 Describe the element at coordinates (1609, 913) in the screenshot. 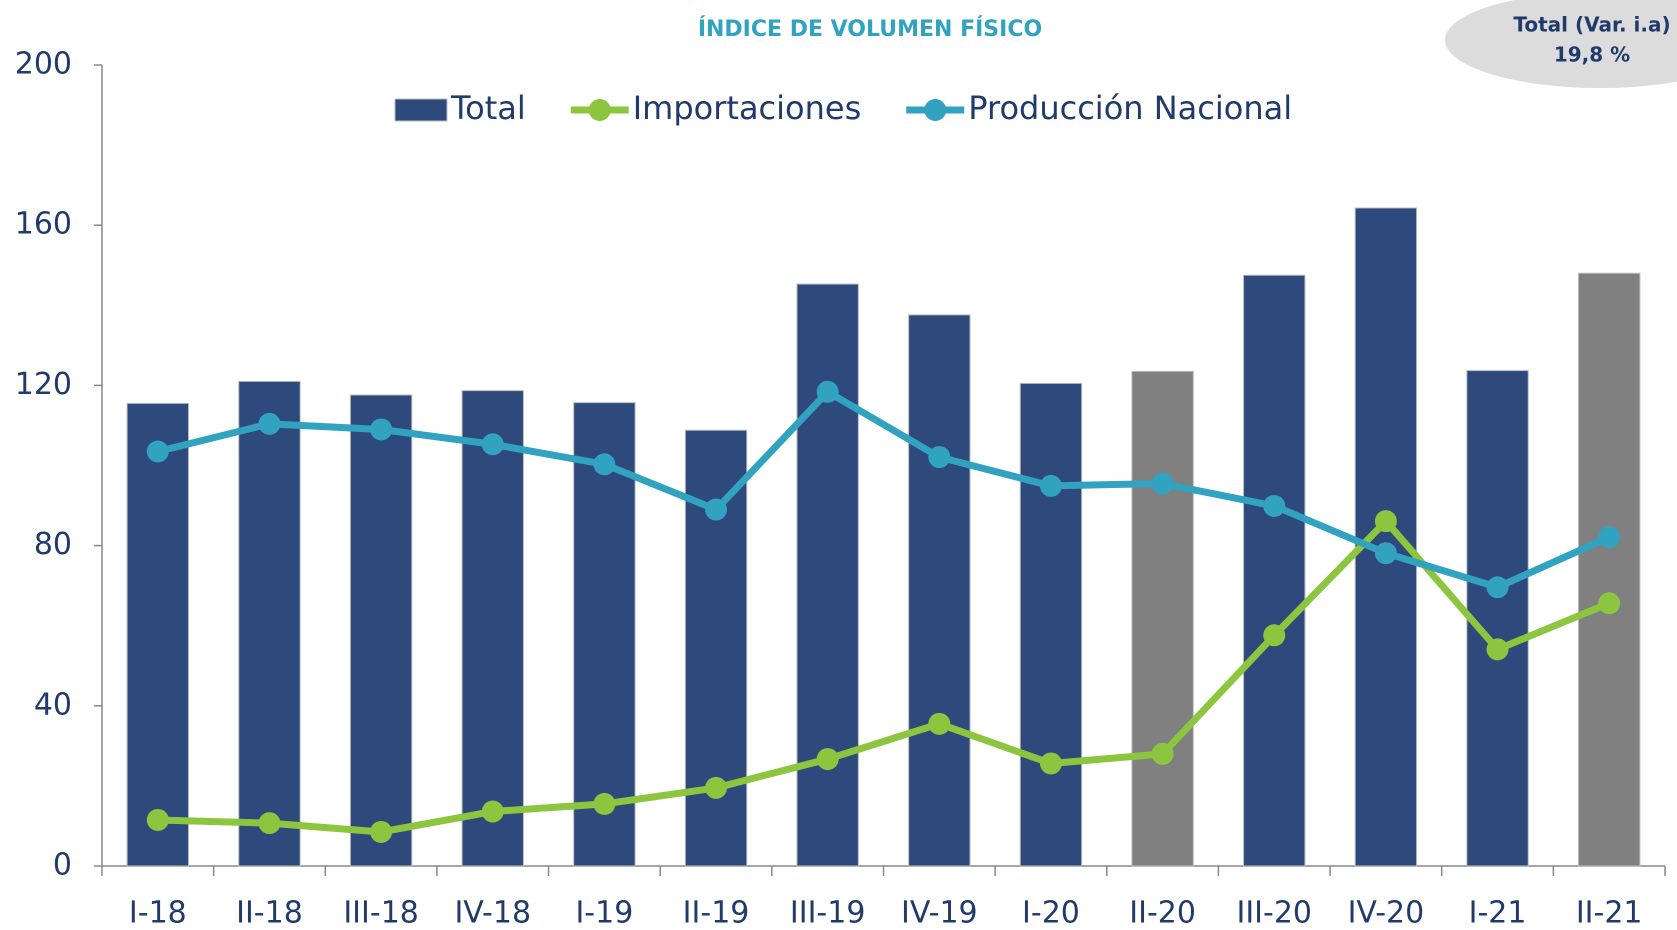

I see `x-tick-label: II-21` at that location.